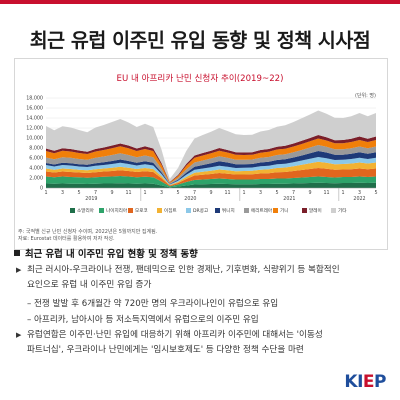  What do you see at coordinates (359, 199) in the screenshot?
I see `x-year-label: 2022` at bounding box center [359, 199].